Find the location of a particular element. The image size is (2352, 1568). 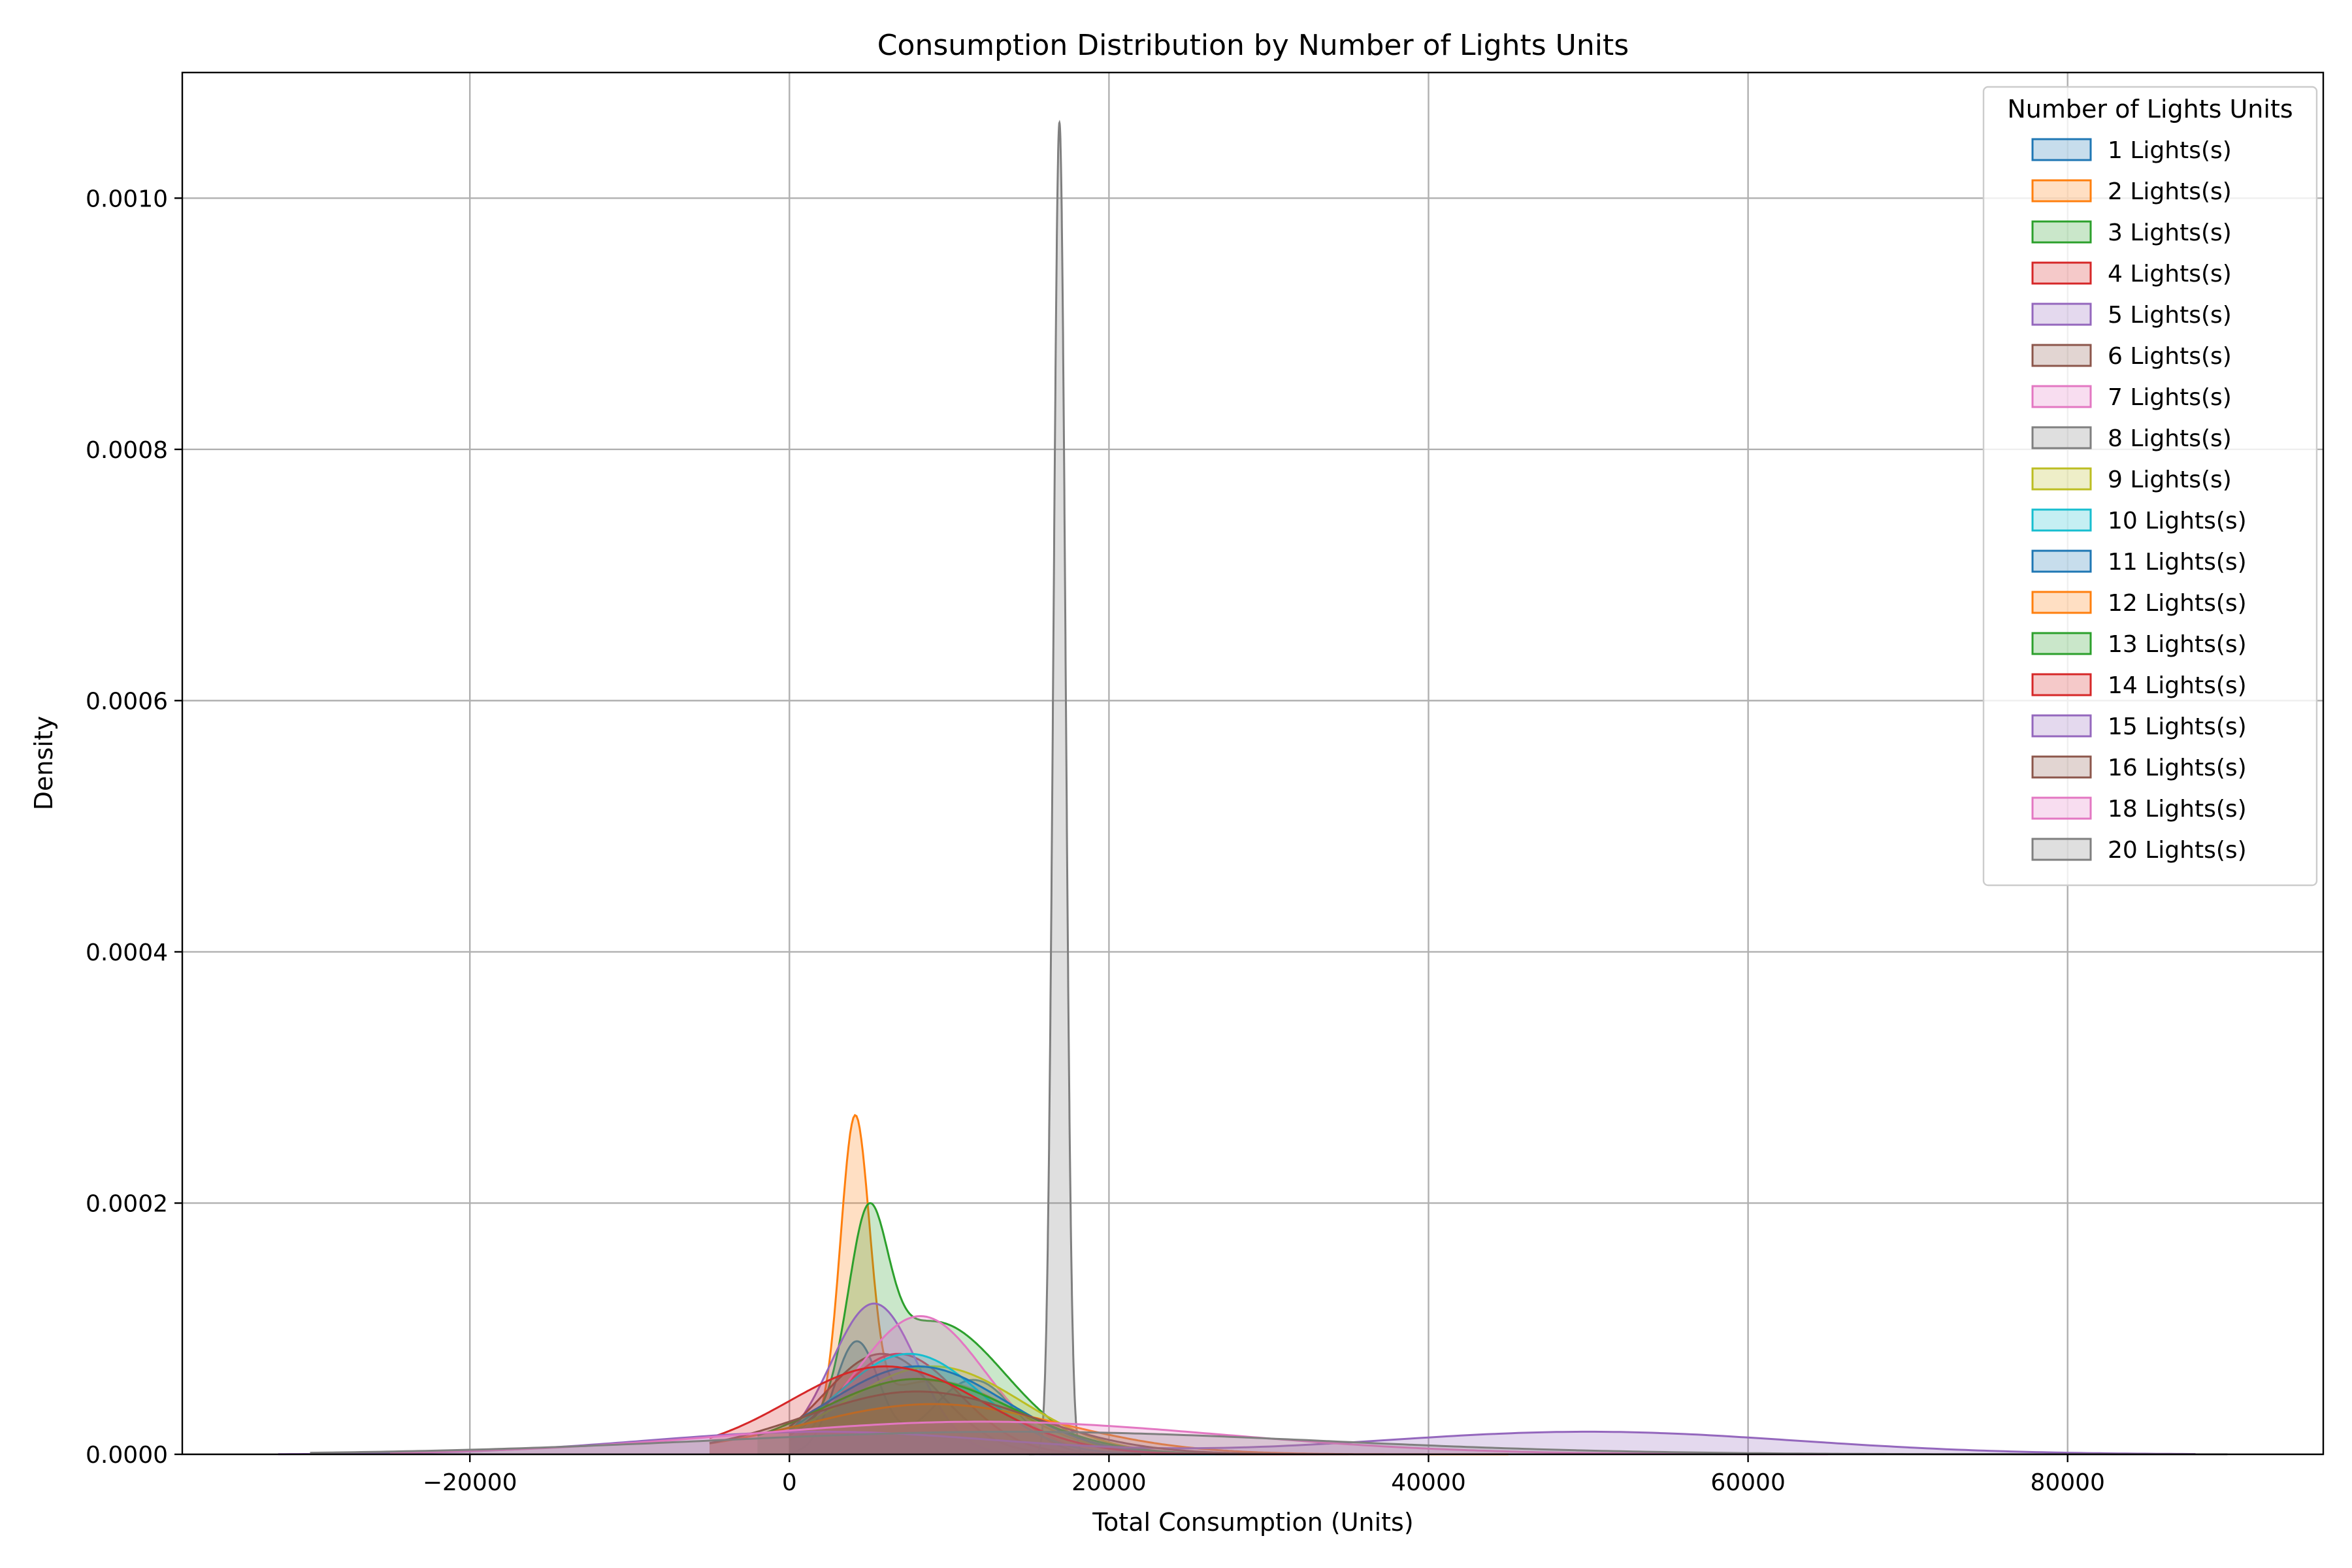

legend-item: 7 Lights(s) is located at coordinates (2131, 397).